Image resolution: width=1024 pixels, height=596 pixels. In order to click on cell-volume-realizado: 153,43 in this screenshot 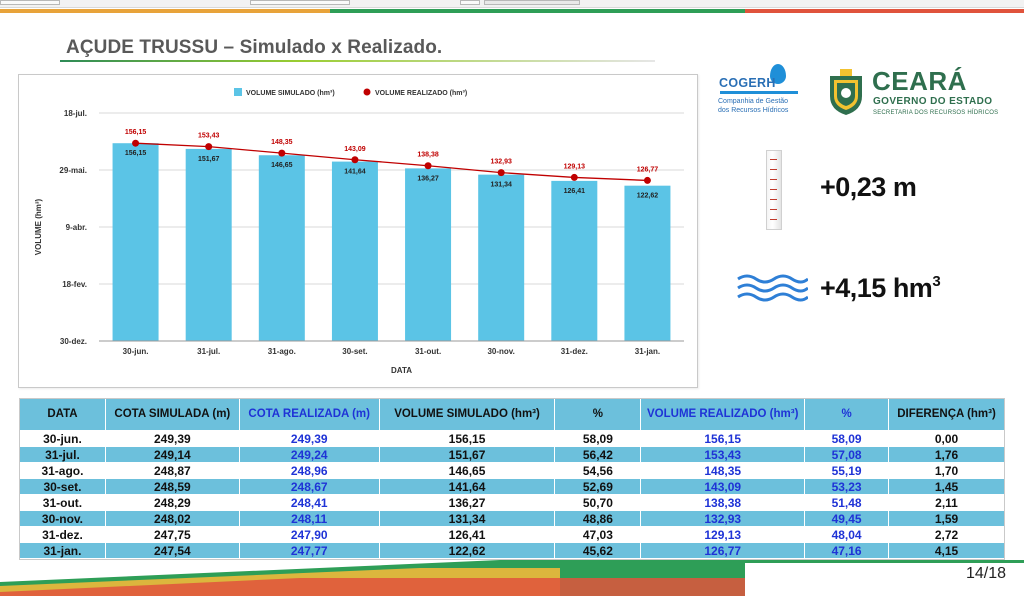, I will do `click(723, 454)`.